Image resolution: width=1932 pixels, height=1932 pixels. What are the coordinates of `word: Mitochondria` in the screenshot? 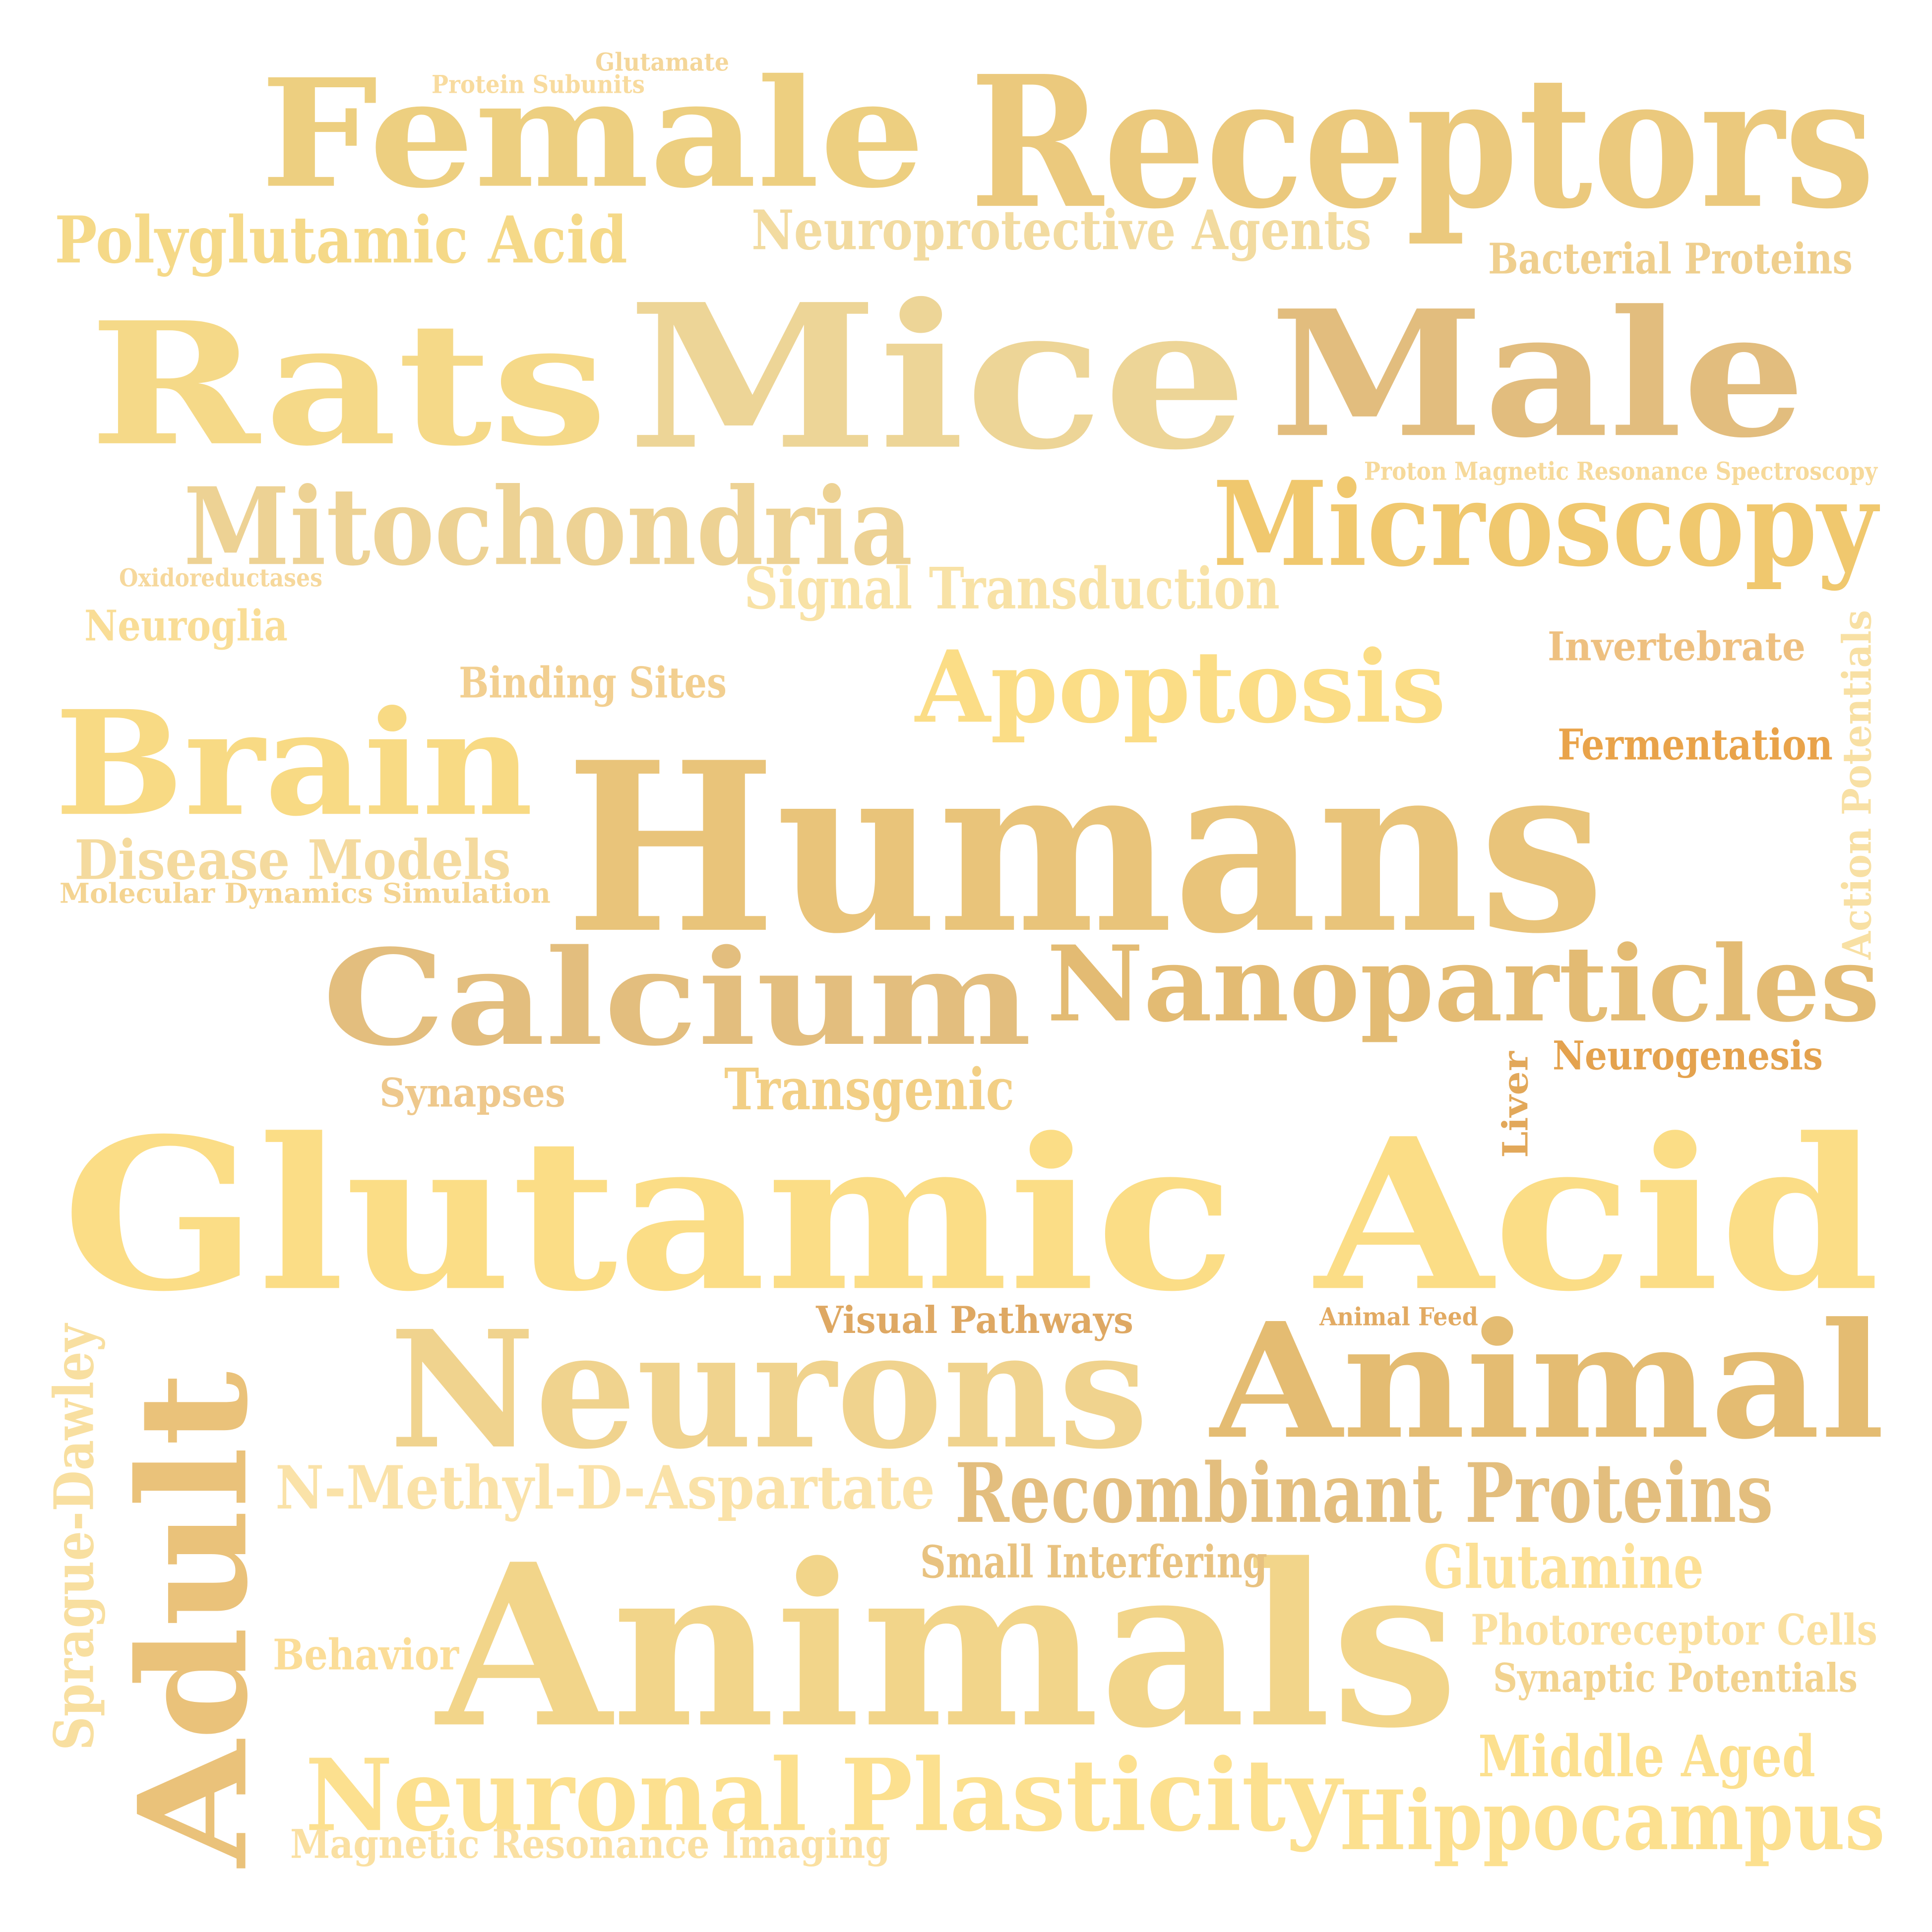 It's located at (549, 527).